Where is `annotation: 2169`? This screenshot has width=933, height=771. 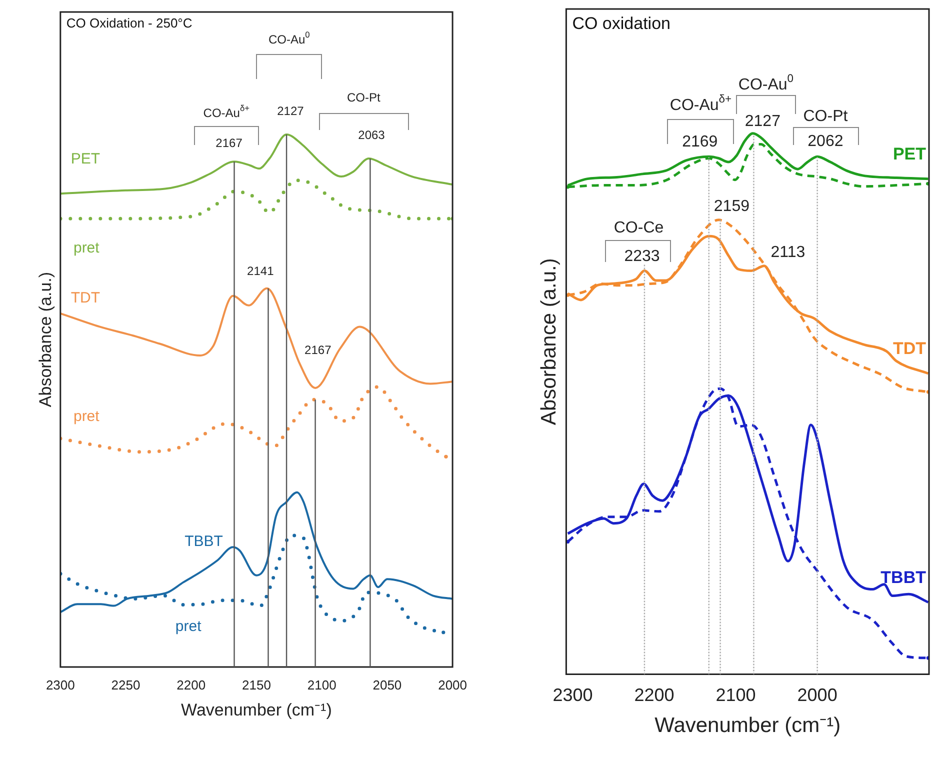 annotation: 2169 is located at coordinates (700, 141).